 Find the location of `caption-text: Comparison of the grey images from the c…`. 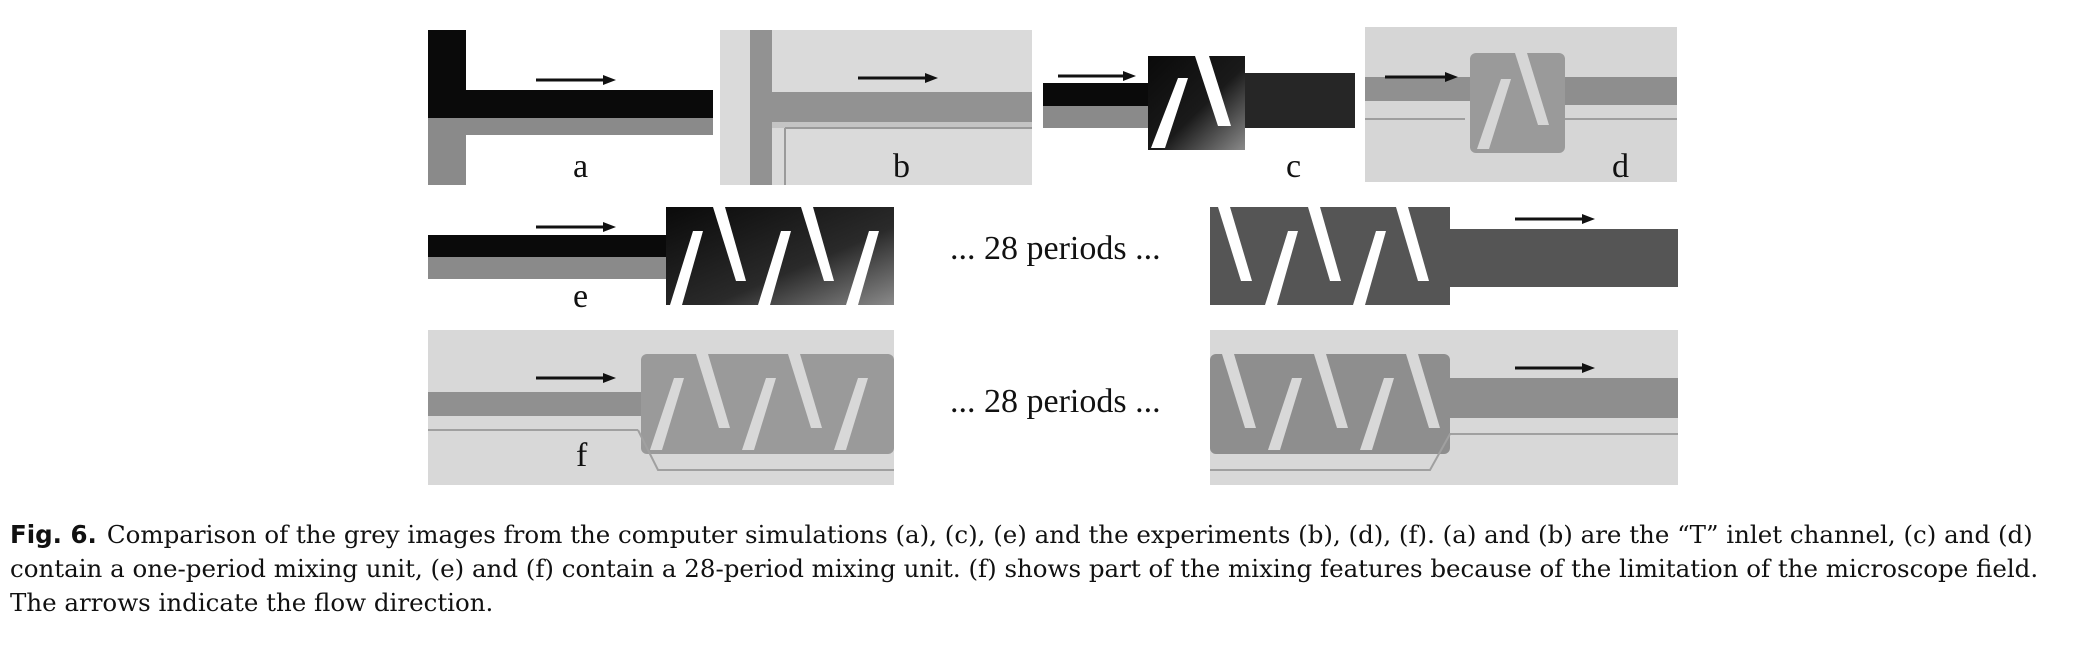

caption-text: Comparison of the grey images from the c… is located at coordinates (1024, 568).